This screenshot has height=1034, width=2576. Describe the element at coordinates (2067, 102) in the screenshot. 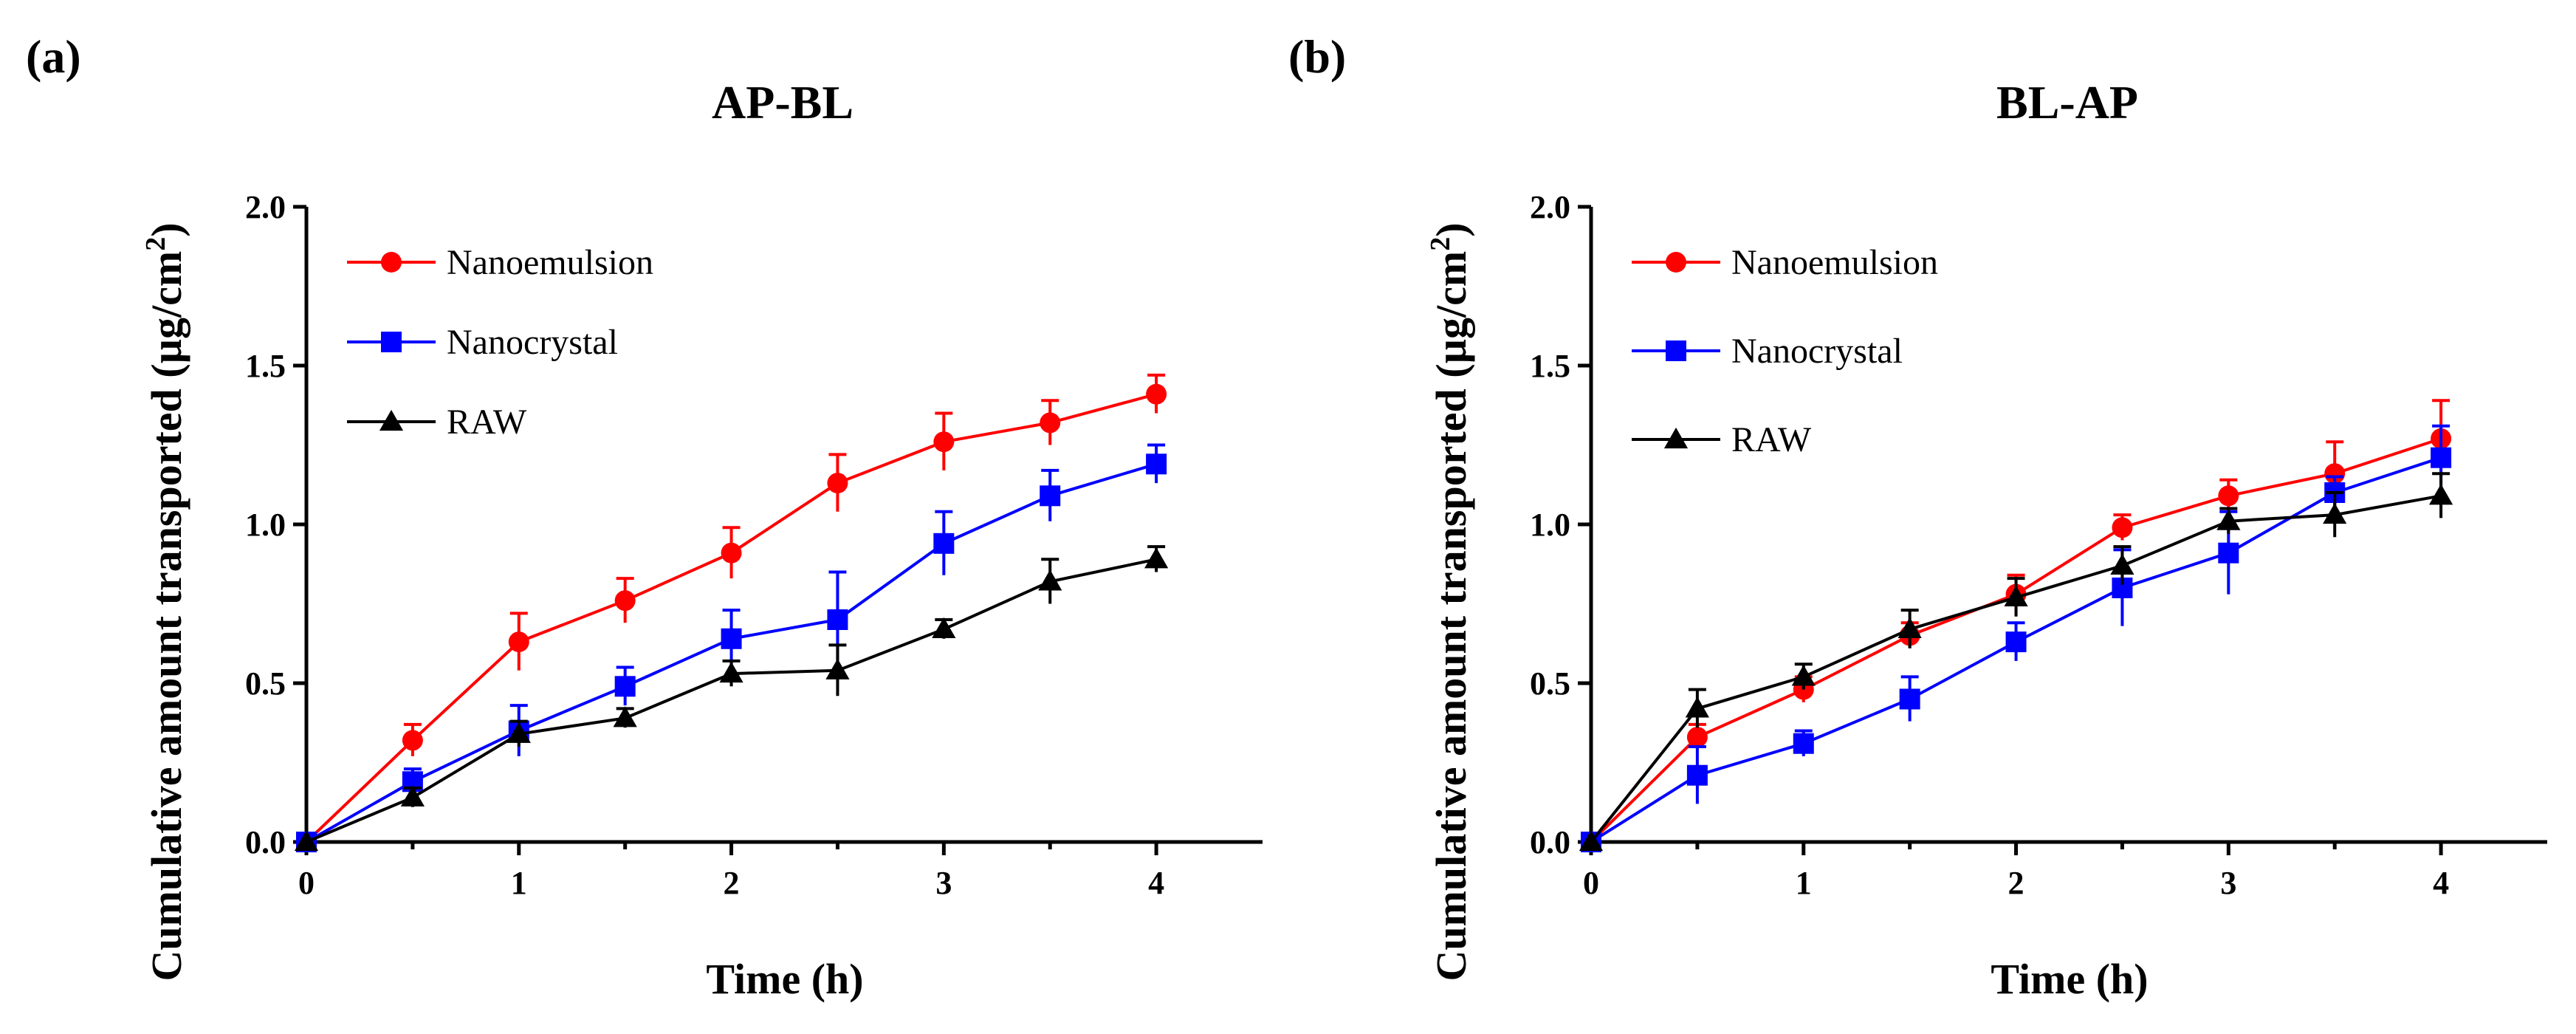

I see `chart-title: BL-AP` at that location.